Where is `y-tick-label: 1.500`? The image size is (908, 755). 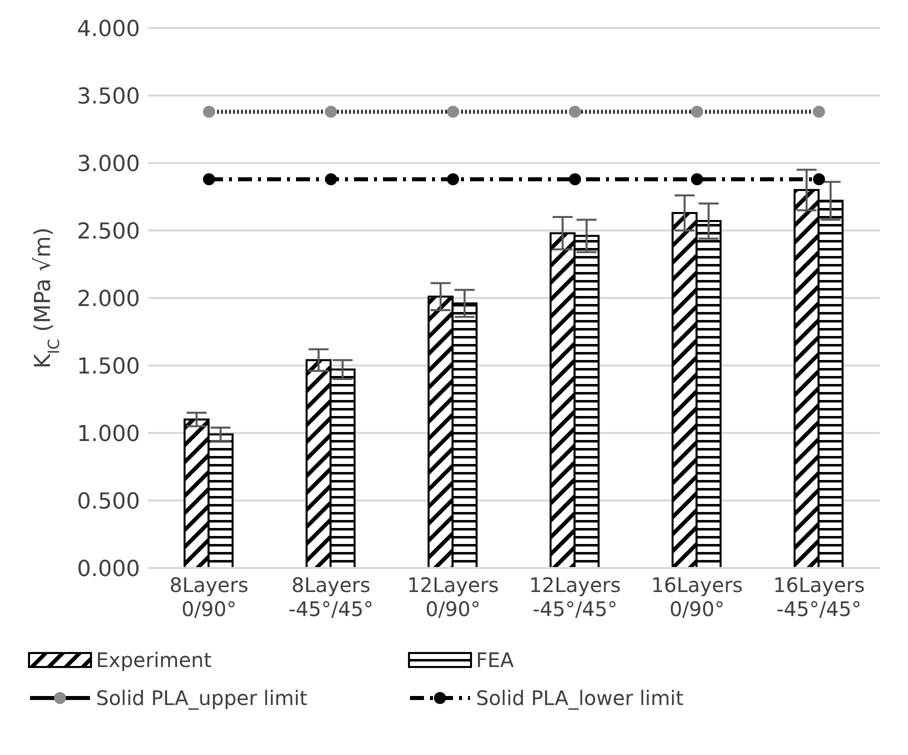
y-tick-label: 1.500 is located at coordinates (108, 367).